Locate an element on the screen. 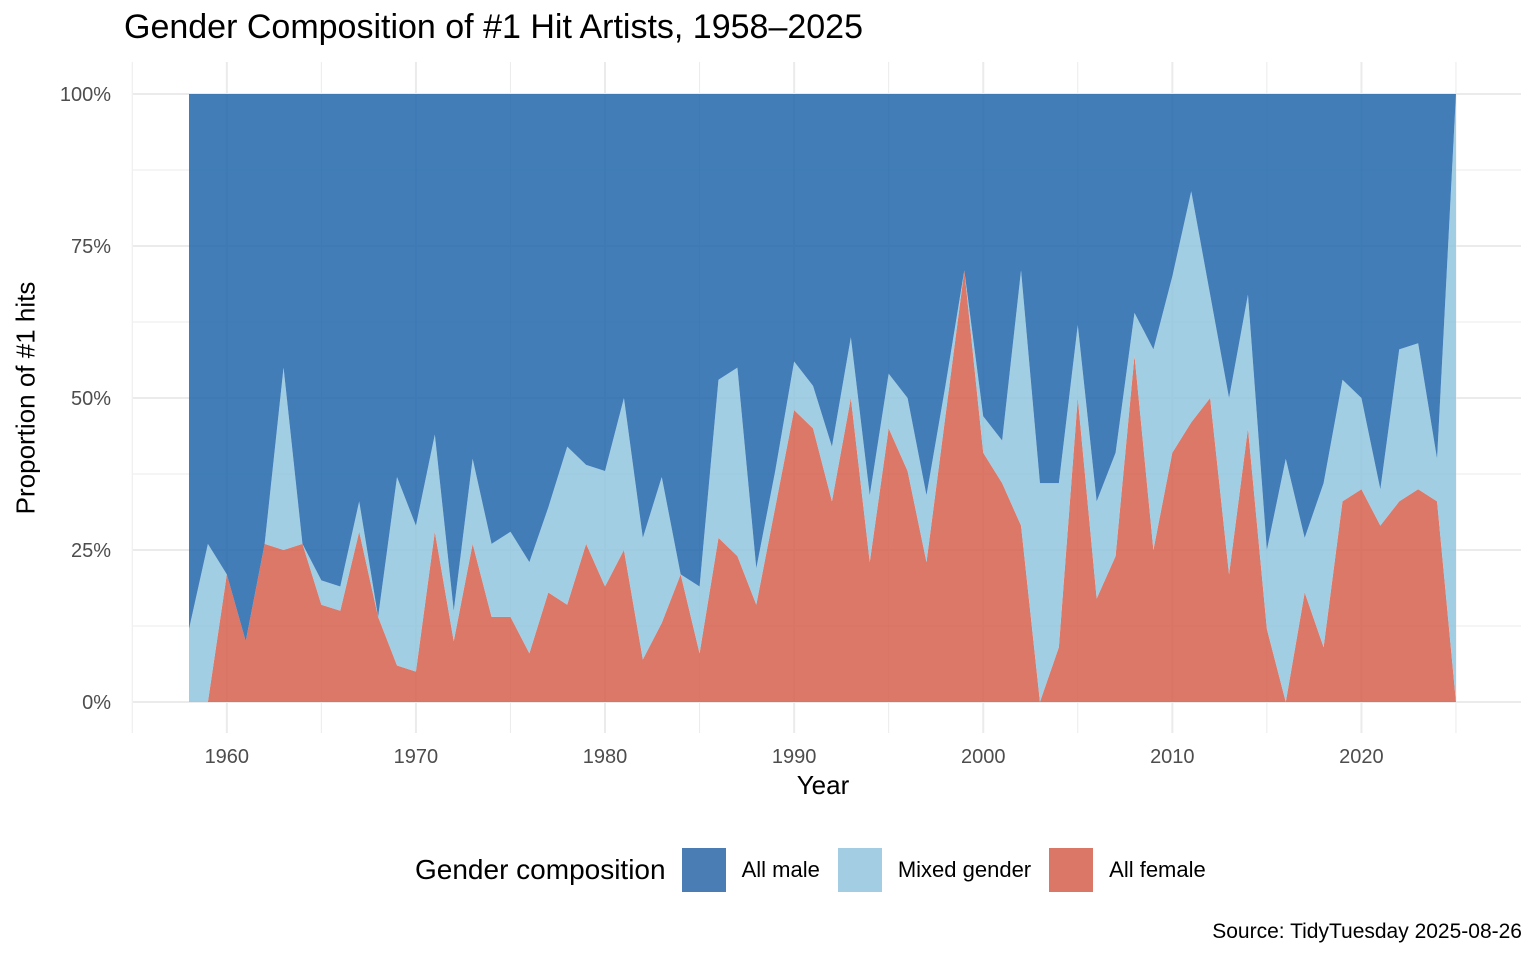  x-tick-label: 2020 is located at coordinates (1361, 757).